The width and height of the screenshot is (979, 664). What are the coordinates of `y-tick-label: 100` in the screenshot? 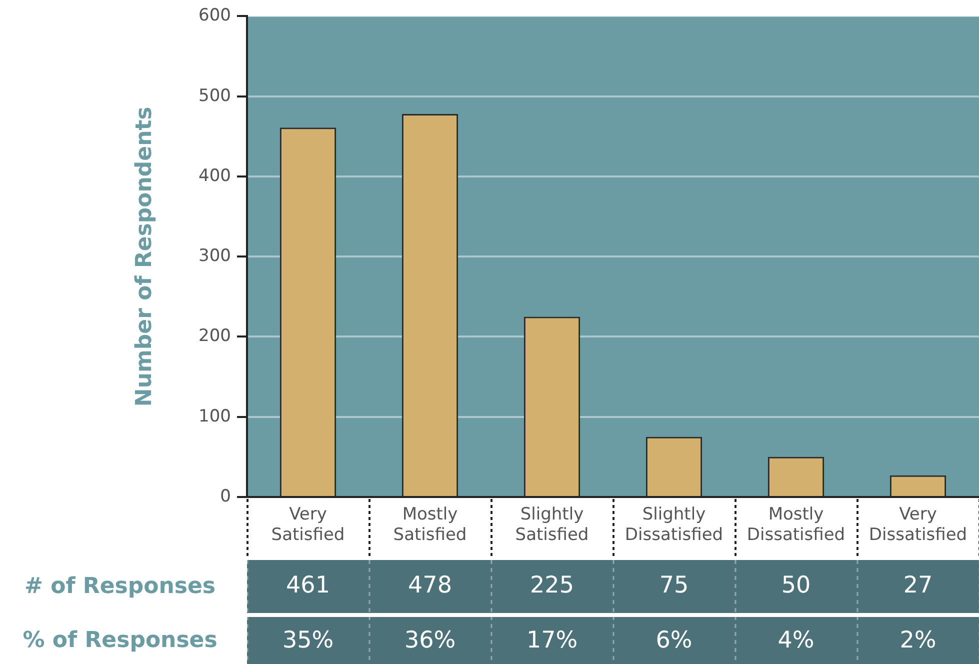 It's located at (214, 416).